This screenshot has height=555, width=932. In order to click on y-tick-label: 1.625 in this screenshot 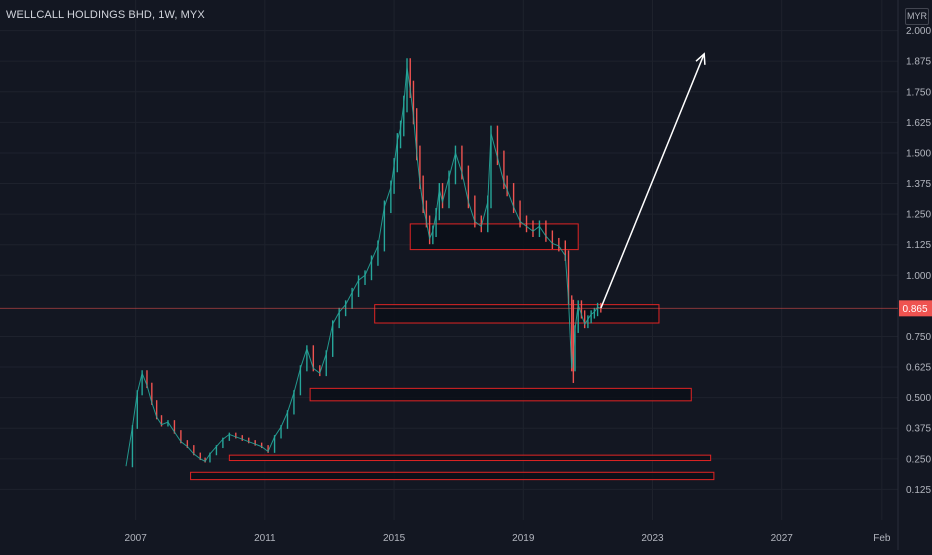, I will do `click(918, 123)`.